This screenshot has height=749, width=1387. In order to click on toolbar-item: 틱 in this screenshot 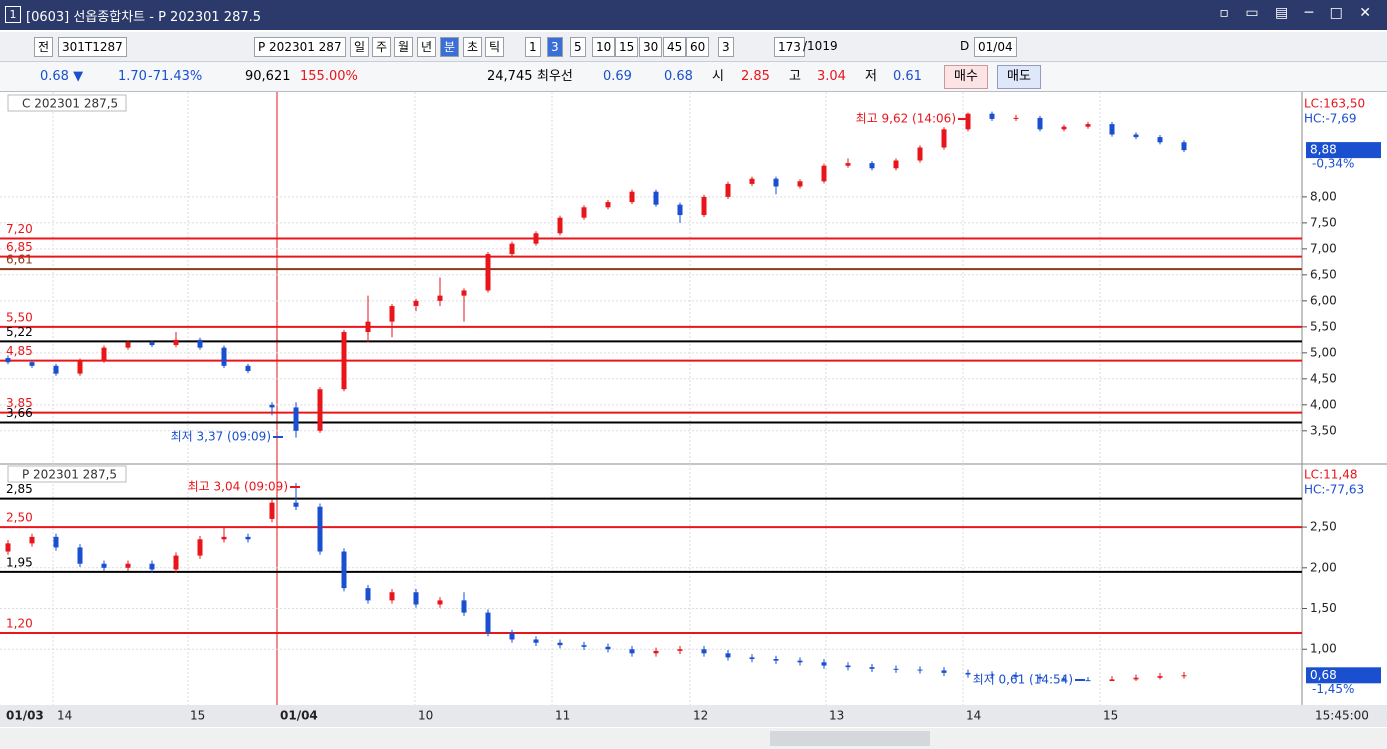, I will do `click(495, 47)`.